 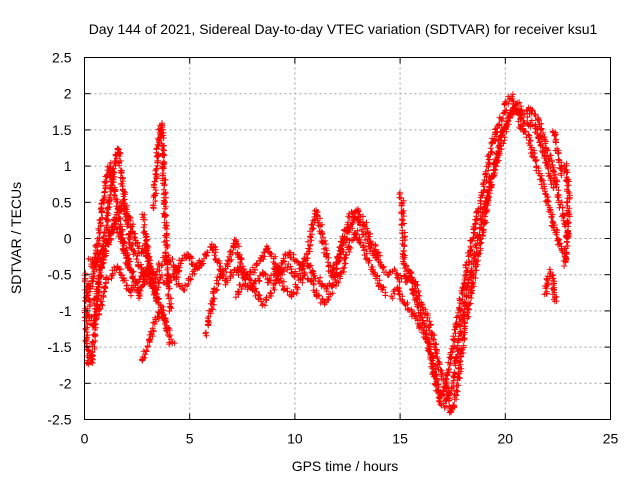 What do you see at coordinates (59, 347) in the screenshot?
I see `y-tick-label: -1.5` at bounding box center [59, 347].